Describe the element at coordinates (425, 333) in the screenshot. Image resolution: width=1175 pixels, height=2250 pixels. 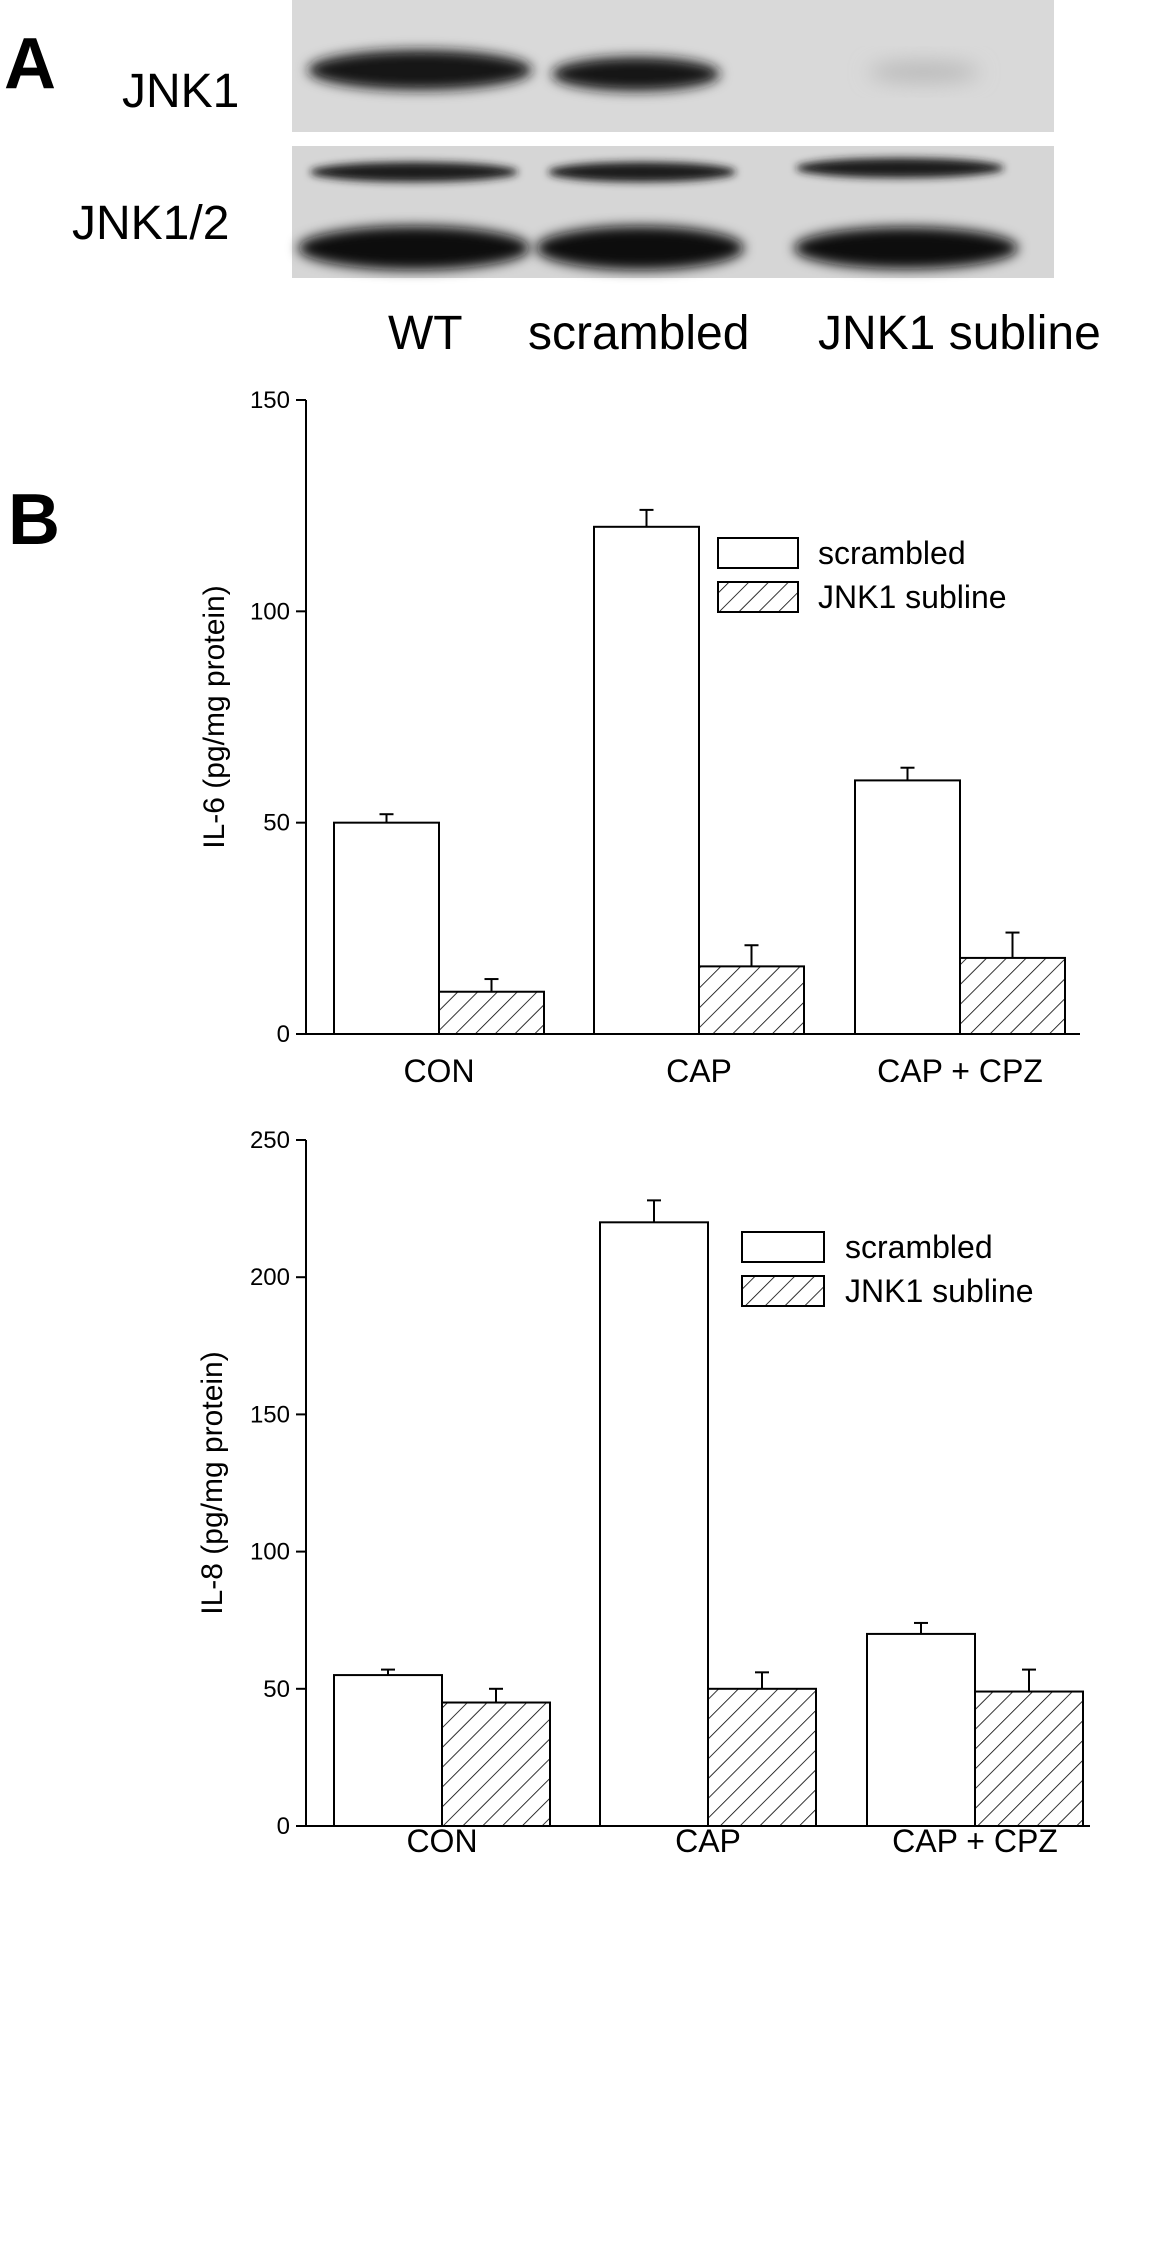
I see `lane-label-wt: WT` at that location.